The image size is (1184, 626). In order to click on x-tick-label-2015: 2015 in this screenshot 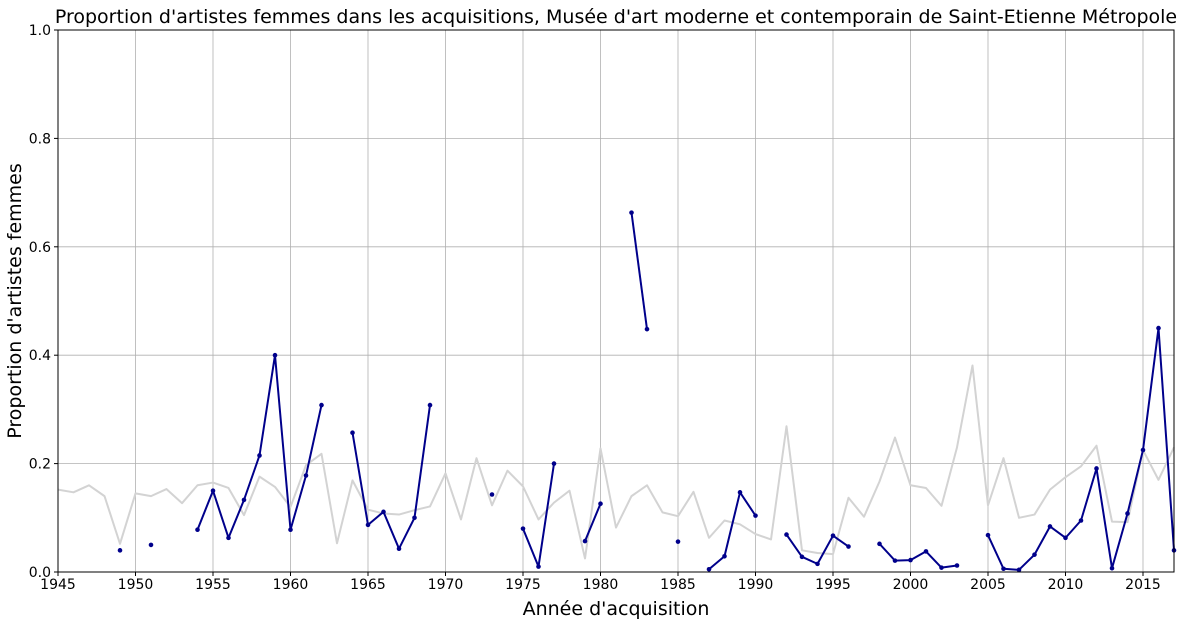, I will do `click(1143, 585)`.